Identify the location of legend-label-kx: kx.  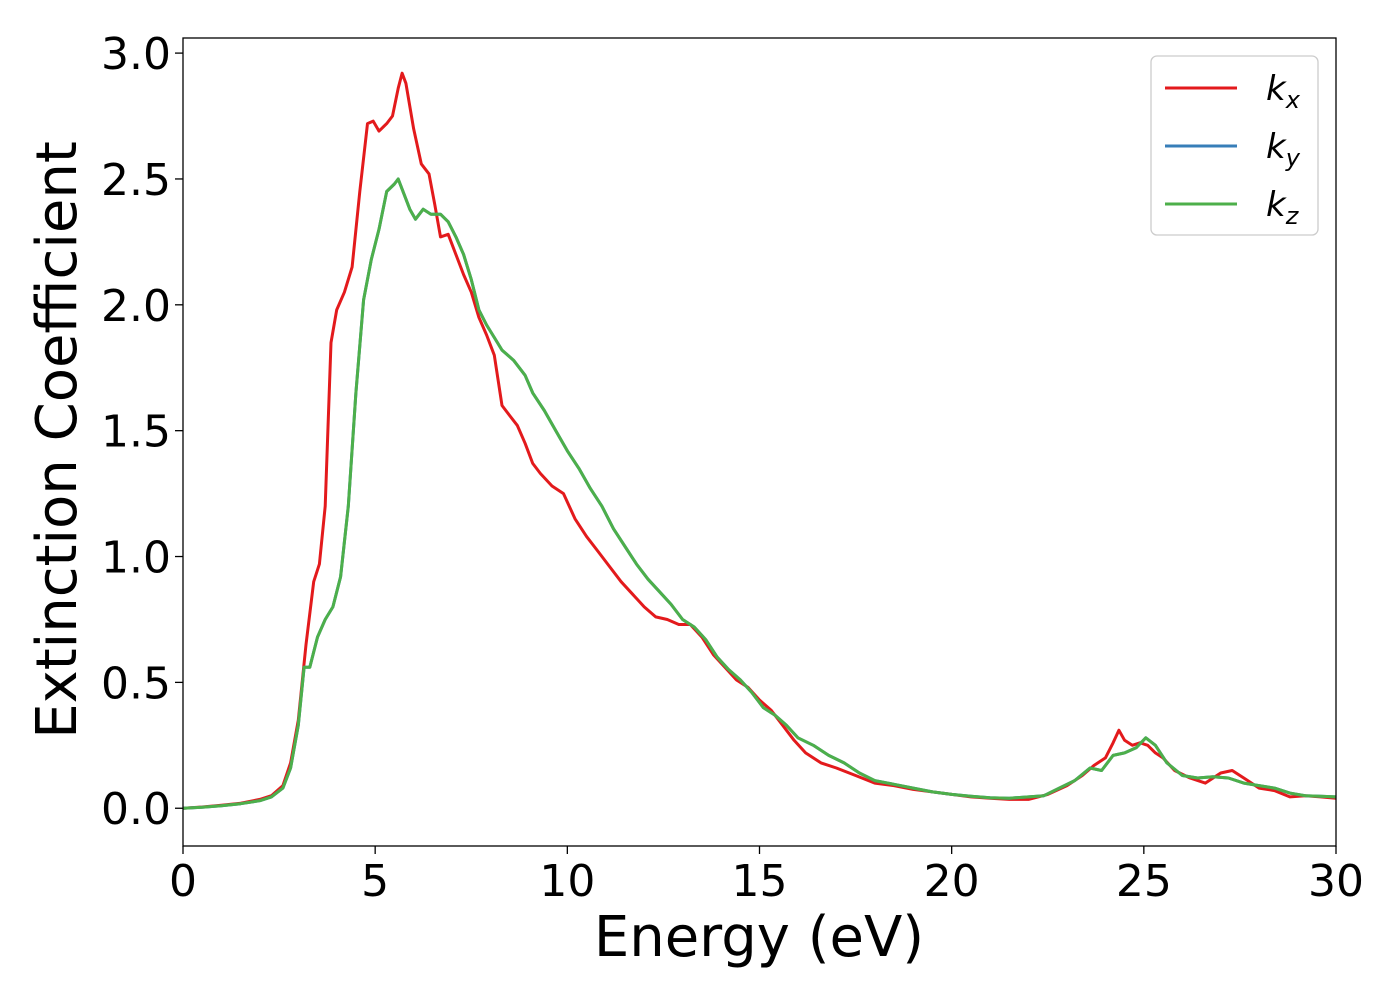
(1283, 91).